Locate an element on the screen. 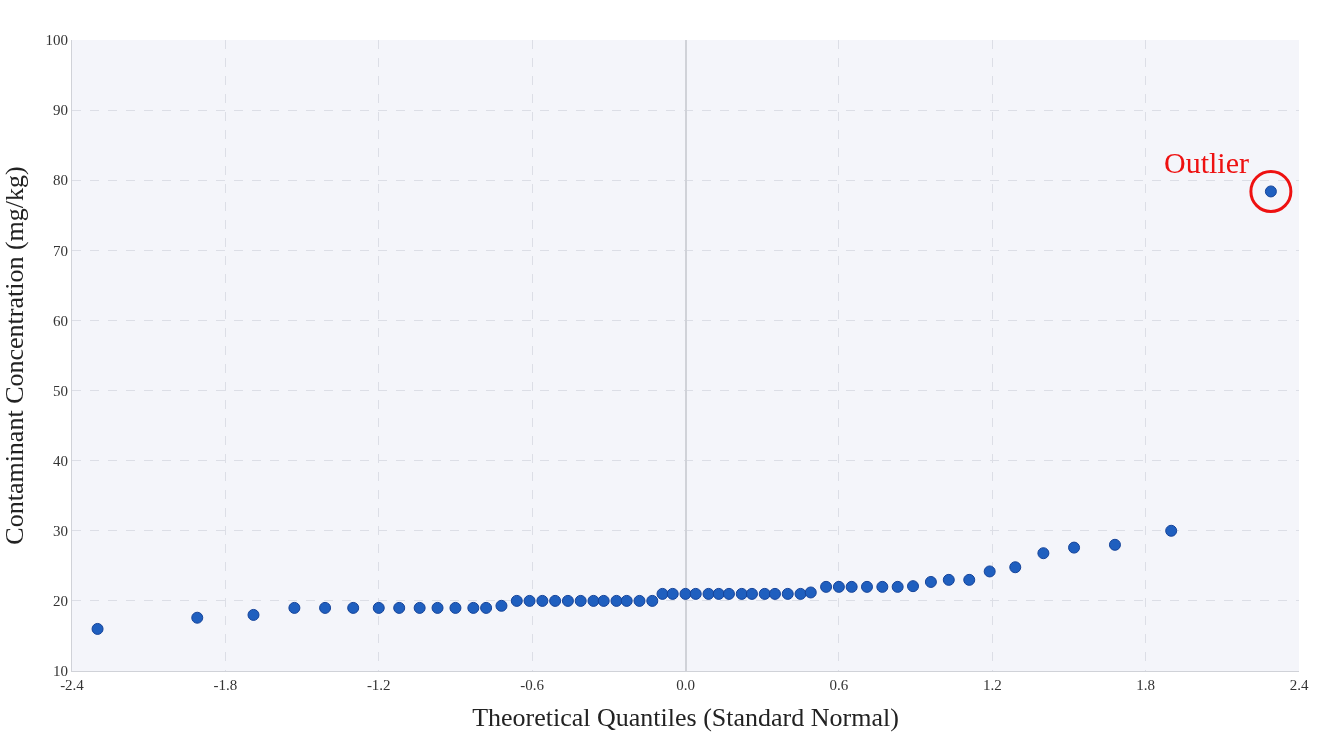  y-tick-label: 40 is located at coordinates (60, 460).